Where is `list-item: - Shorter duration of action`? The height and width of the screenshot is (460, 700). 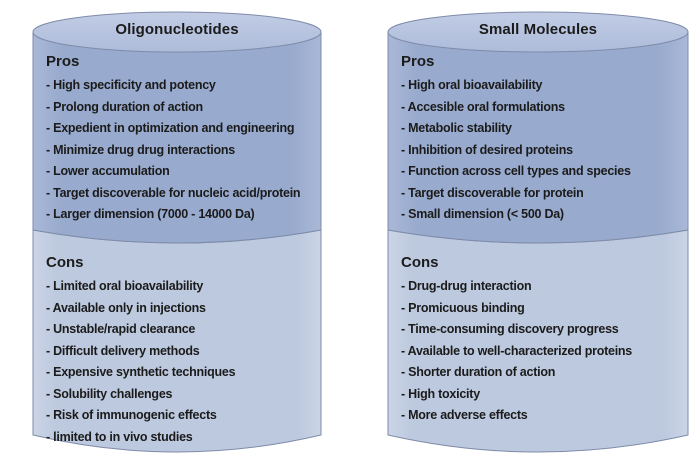 list-item: - Shorter duration of action is located at coordinates (478, 372).